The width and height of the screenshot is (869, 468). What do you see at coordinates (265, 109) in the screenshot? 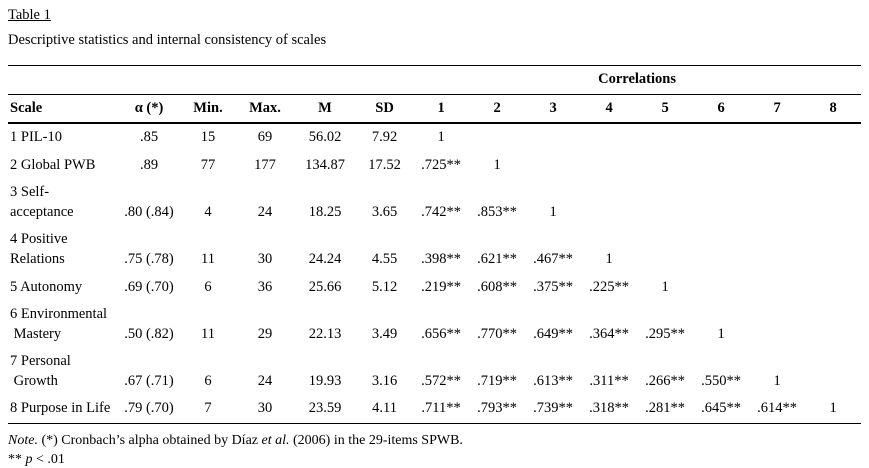
I see `column-header: Max.` at bounding box center [265, 109].